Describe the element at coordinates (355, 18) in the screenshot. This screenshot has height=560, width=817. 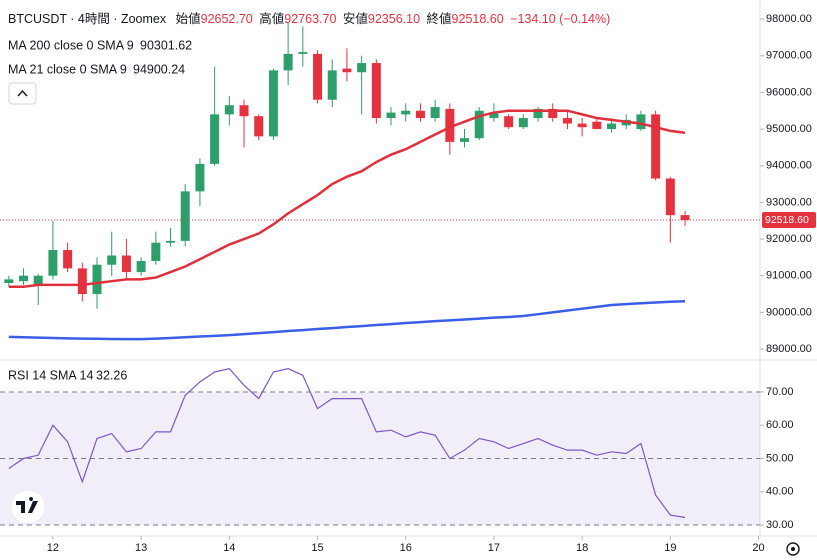
I see `ohlc-label: 安値` at that location.